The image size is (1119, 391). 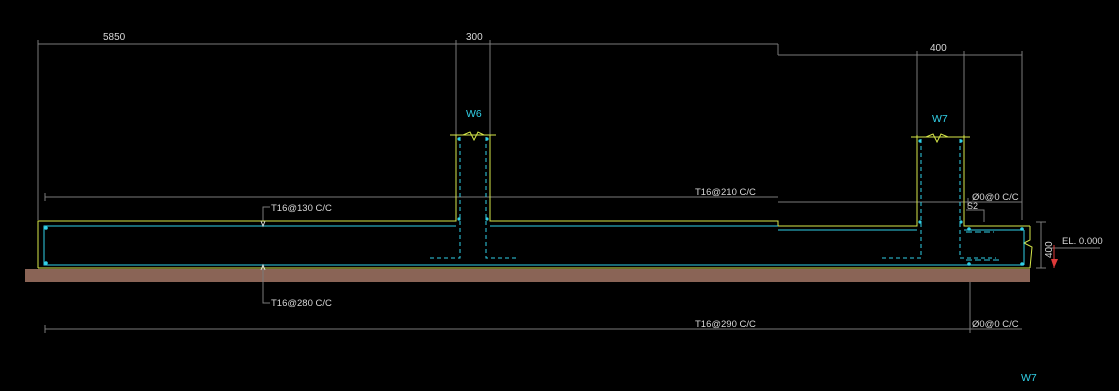 What do you see at coordinates (301, 303) in the screenshot?
I see `rebar-label-bottom-left: T16@280 C/C` at bounding box center [301, 303].